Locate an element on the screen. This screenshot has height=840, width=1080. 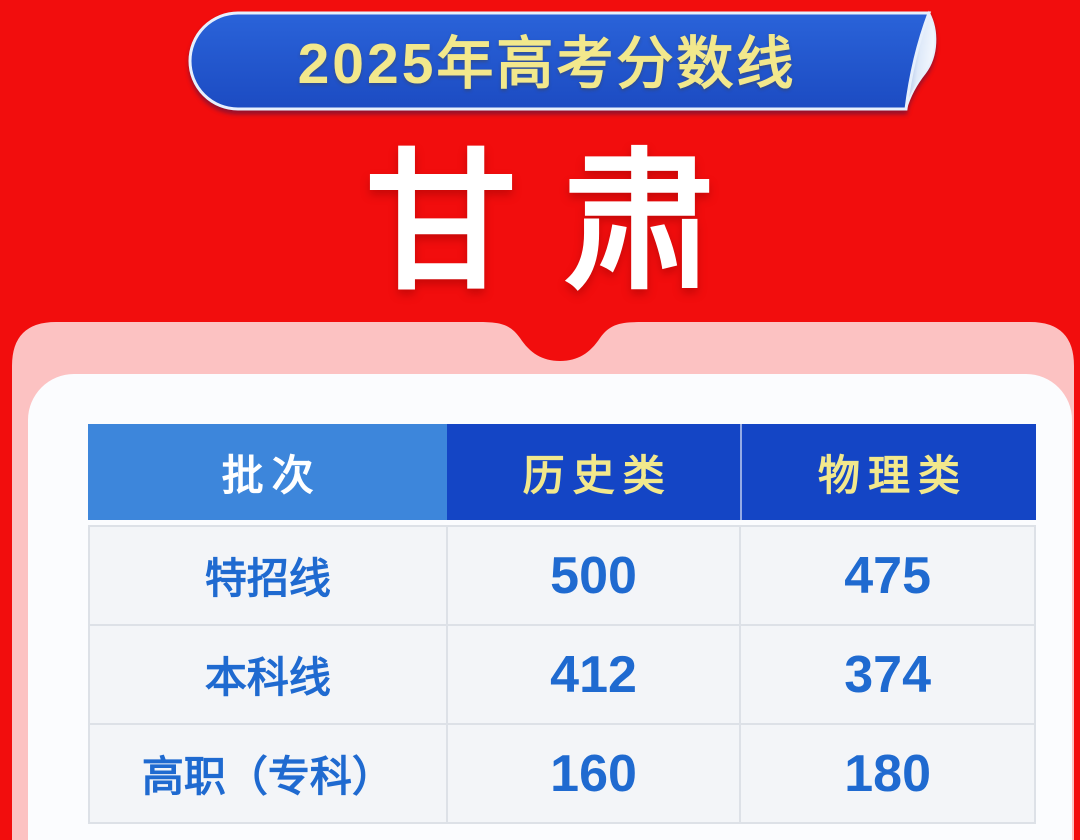
row-label: 高职（专科） is located at coordinates (269, 773).